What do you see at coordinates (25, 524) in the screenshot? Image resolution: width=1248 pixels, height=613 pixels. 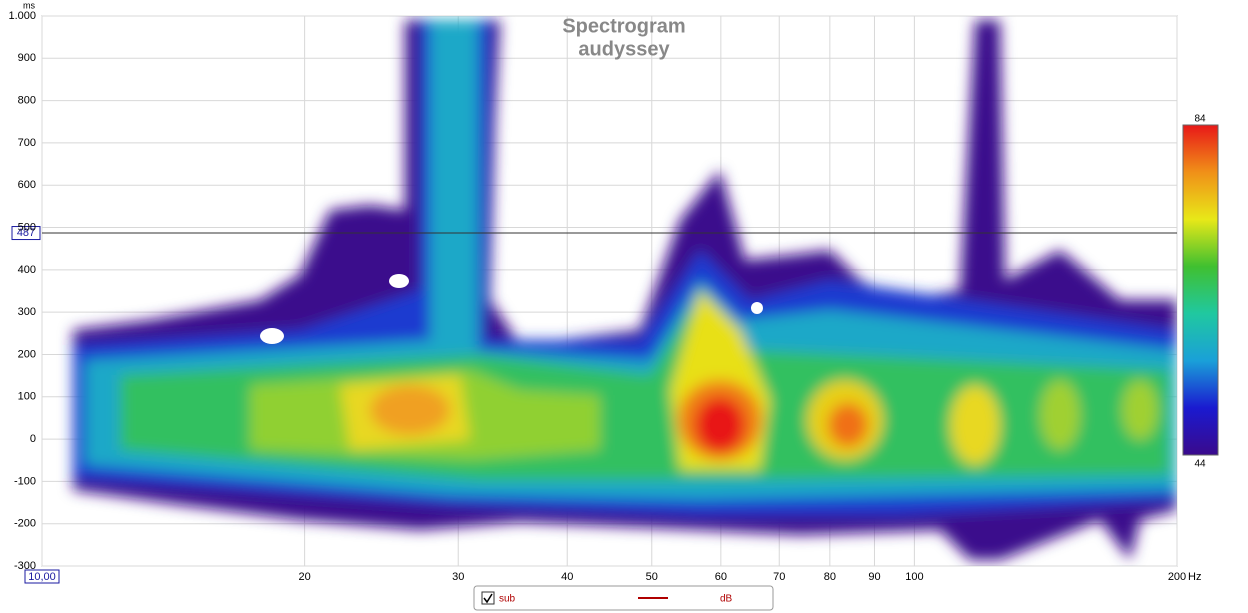 I see `y-tick-label: -200` at bounding box center [25, 524].